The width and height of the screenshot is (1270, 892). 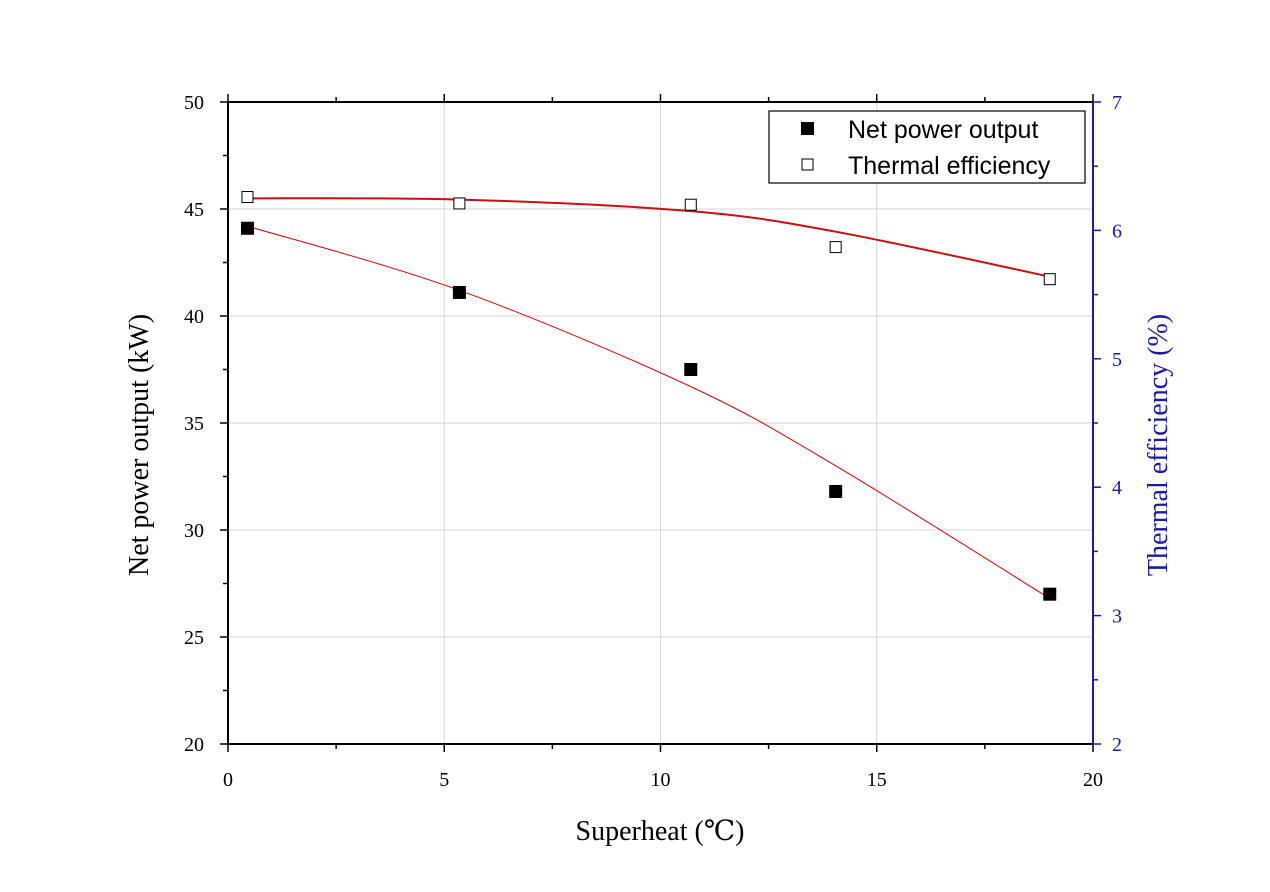 What do you see at coordinates (194, 638) in the screenshot?
I see `left-y-tick-label-1: 25` at bounding box center [194, 638].